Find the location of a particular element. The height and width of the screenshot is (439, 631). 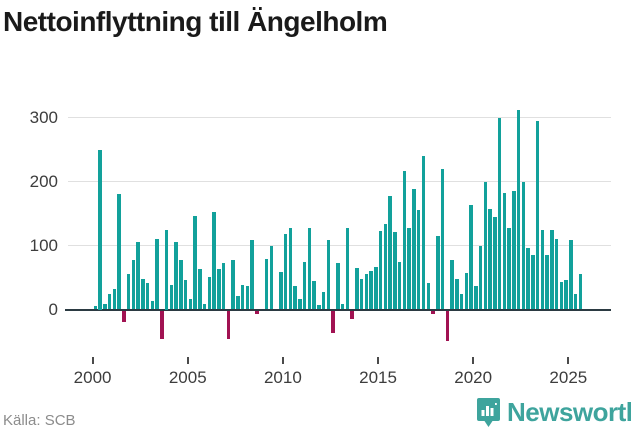

x-axis-label-2020: 2020 is located at coordinates (473, 377).